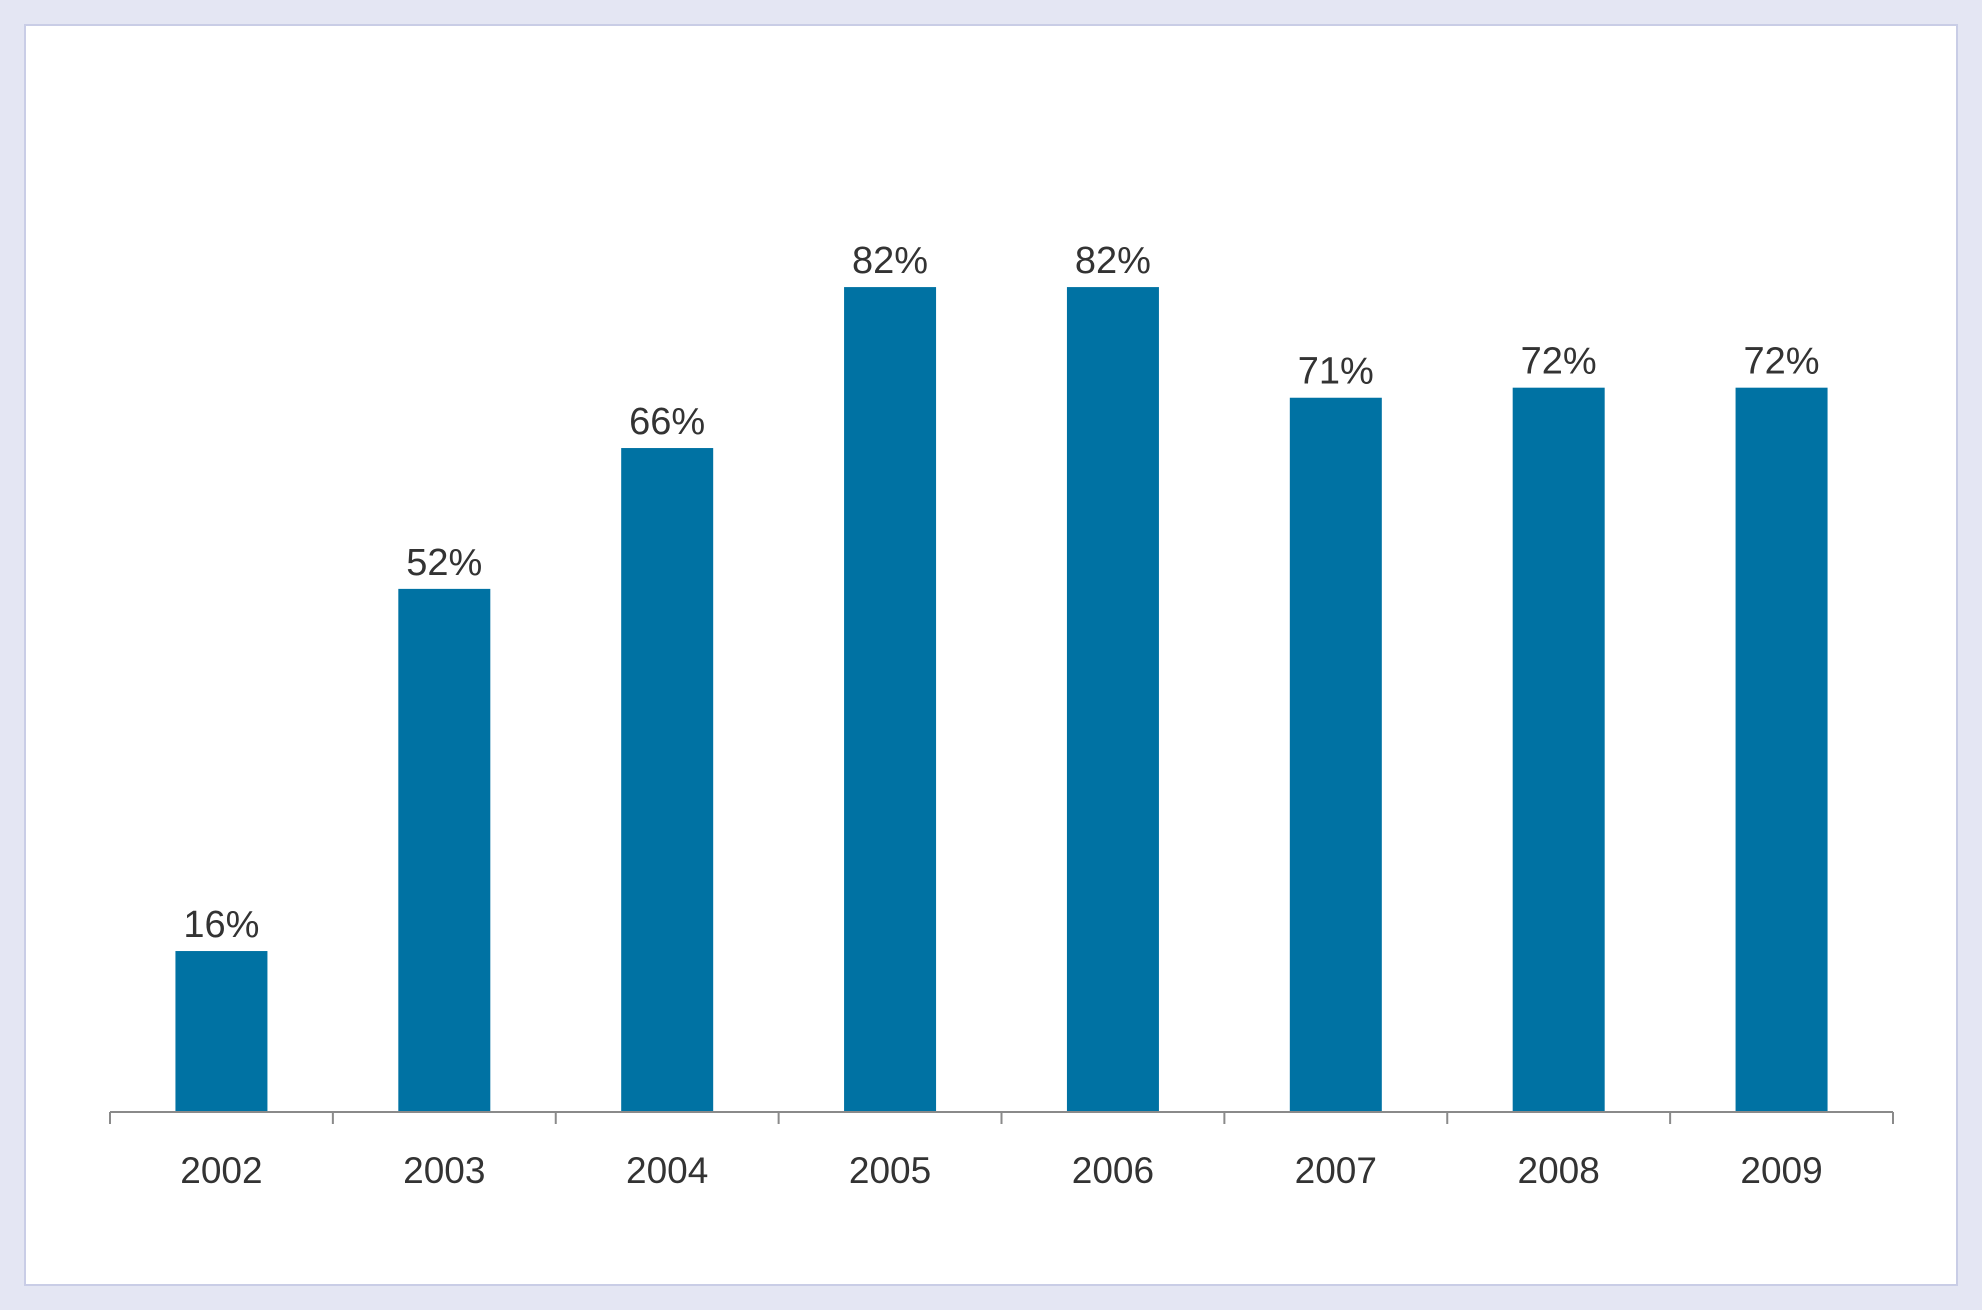  What do you see at coordinates (1001, 1170) in the screenshot?
I see `x-axis-tick-labels-group: 2002 2003 2004 2005 2006 2007 2008 2009` at bounding box center [1001, 1170].